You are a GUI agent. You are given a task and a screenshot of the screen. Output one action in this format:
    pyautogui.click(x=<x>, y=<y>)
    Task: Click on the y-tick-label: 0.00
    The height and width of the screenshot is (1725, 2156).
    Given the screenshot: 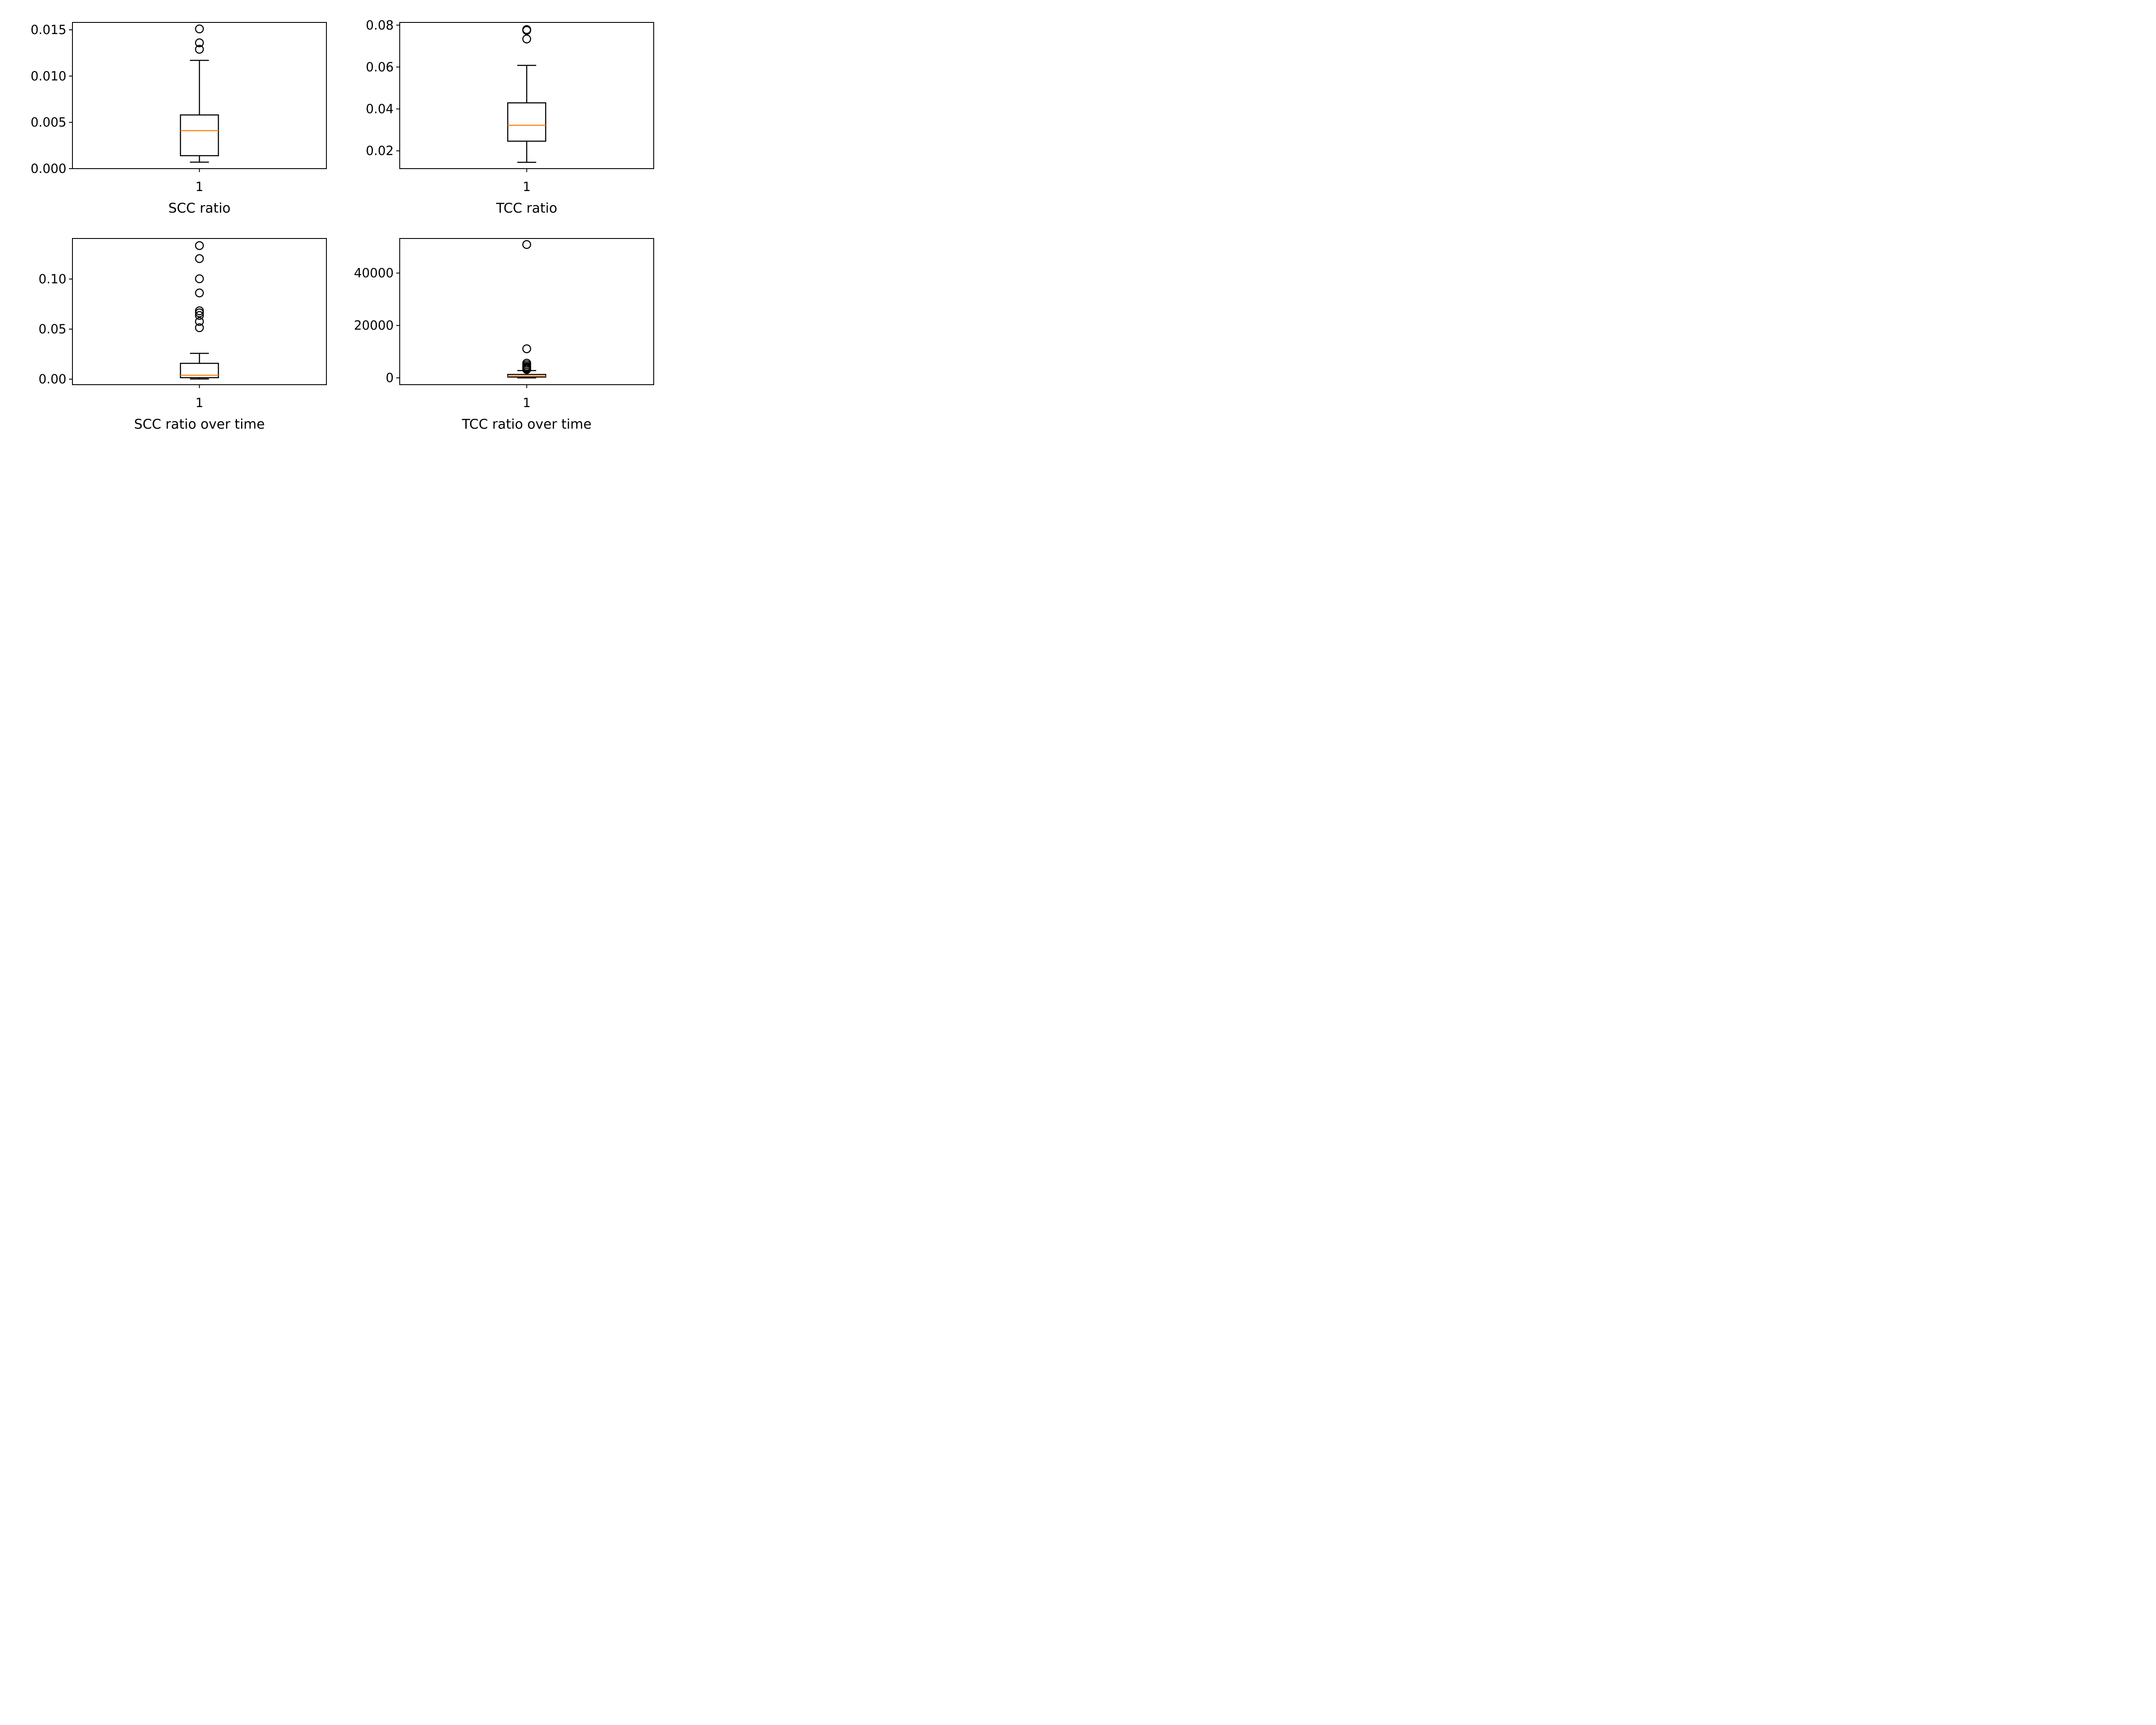 What is the action you would take?
    pyautogui.click(x=52, y=379)
    